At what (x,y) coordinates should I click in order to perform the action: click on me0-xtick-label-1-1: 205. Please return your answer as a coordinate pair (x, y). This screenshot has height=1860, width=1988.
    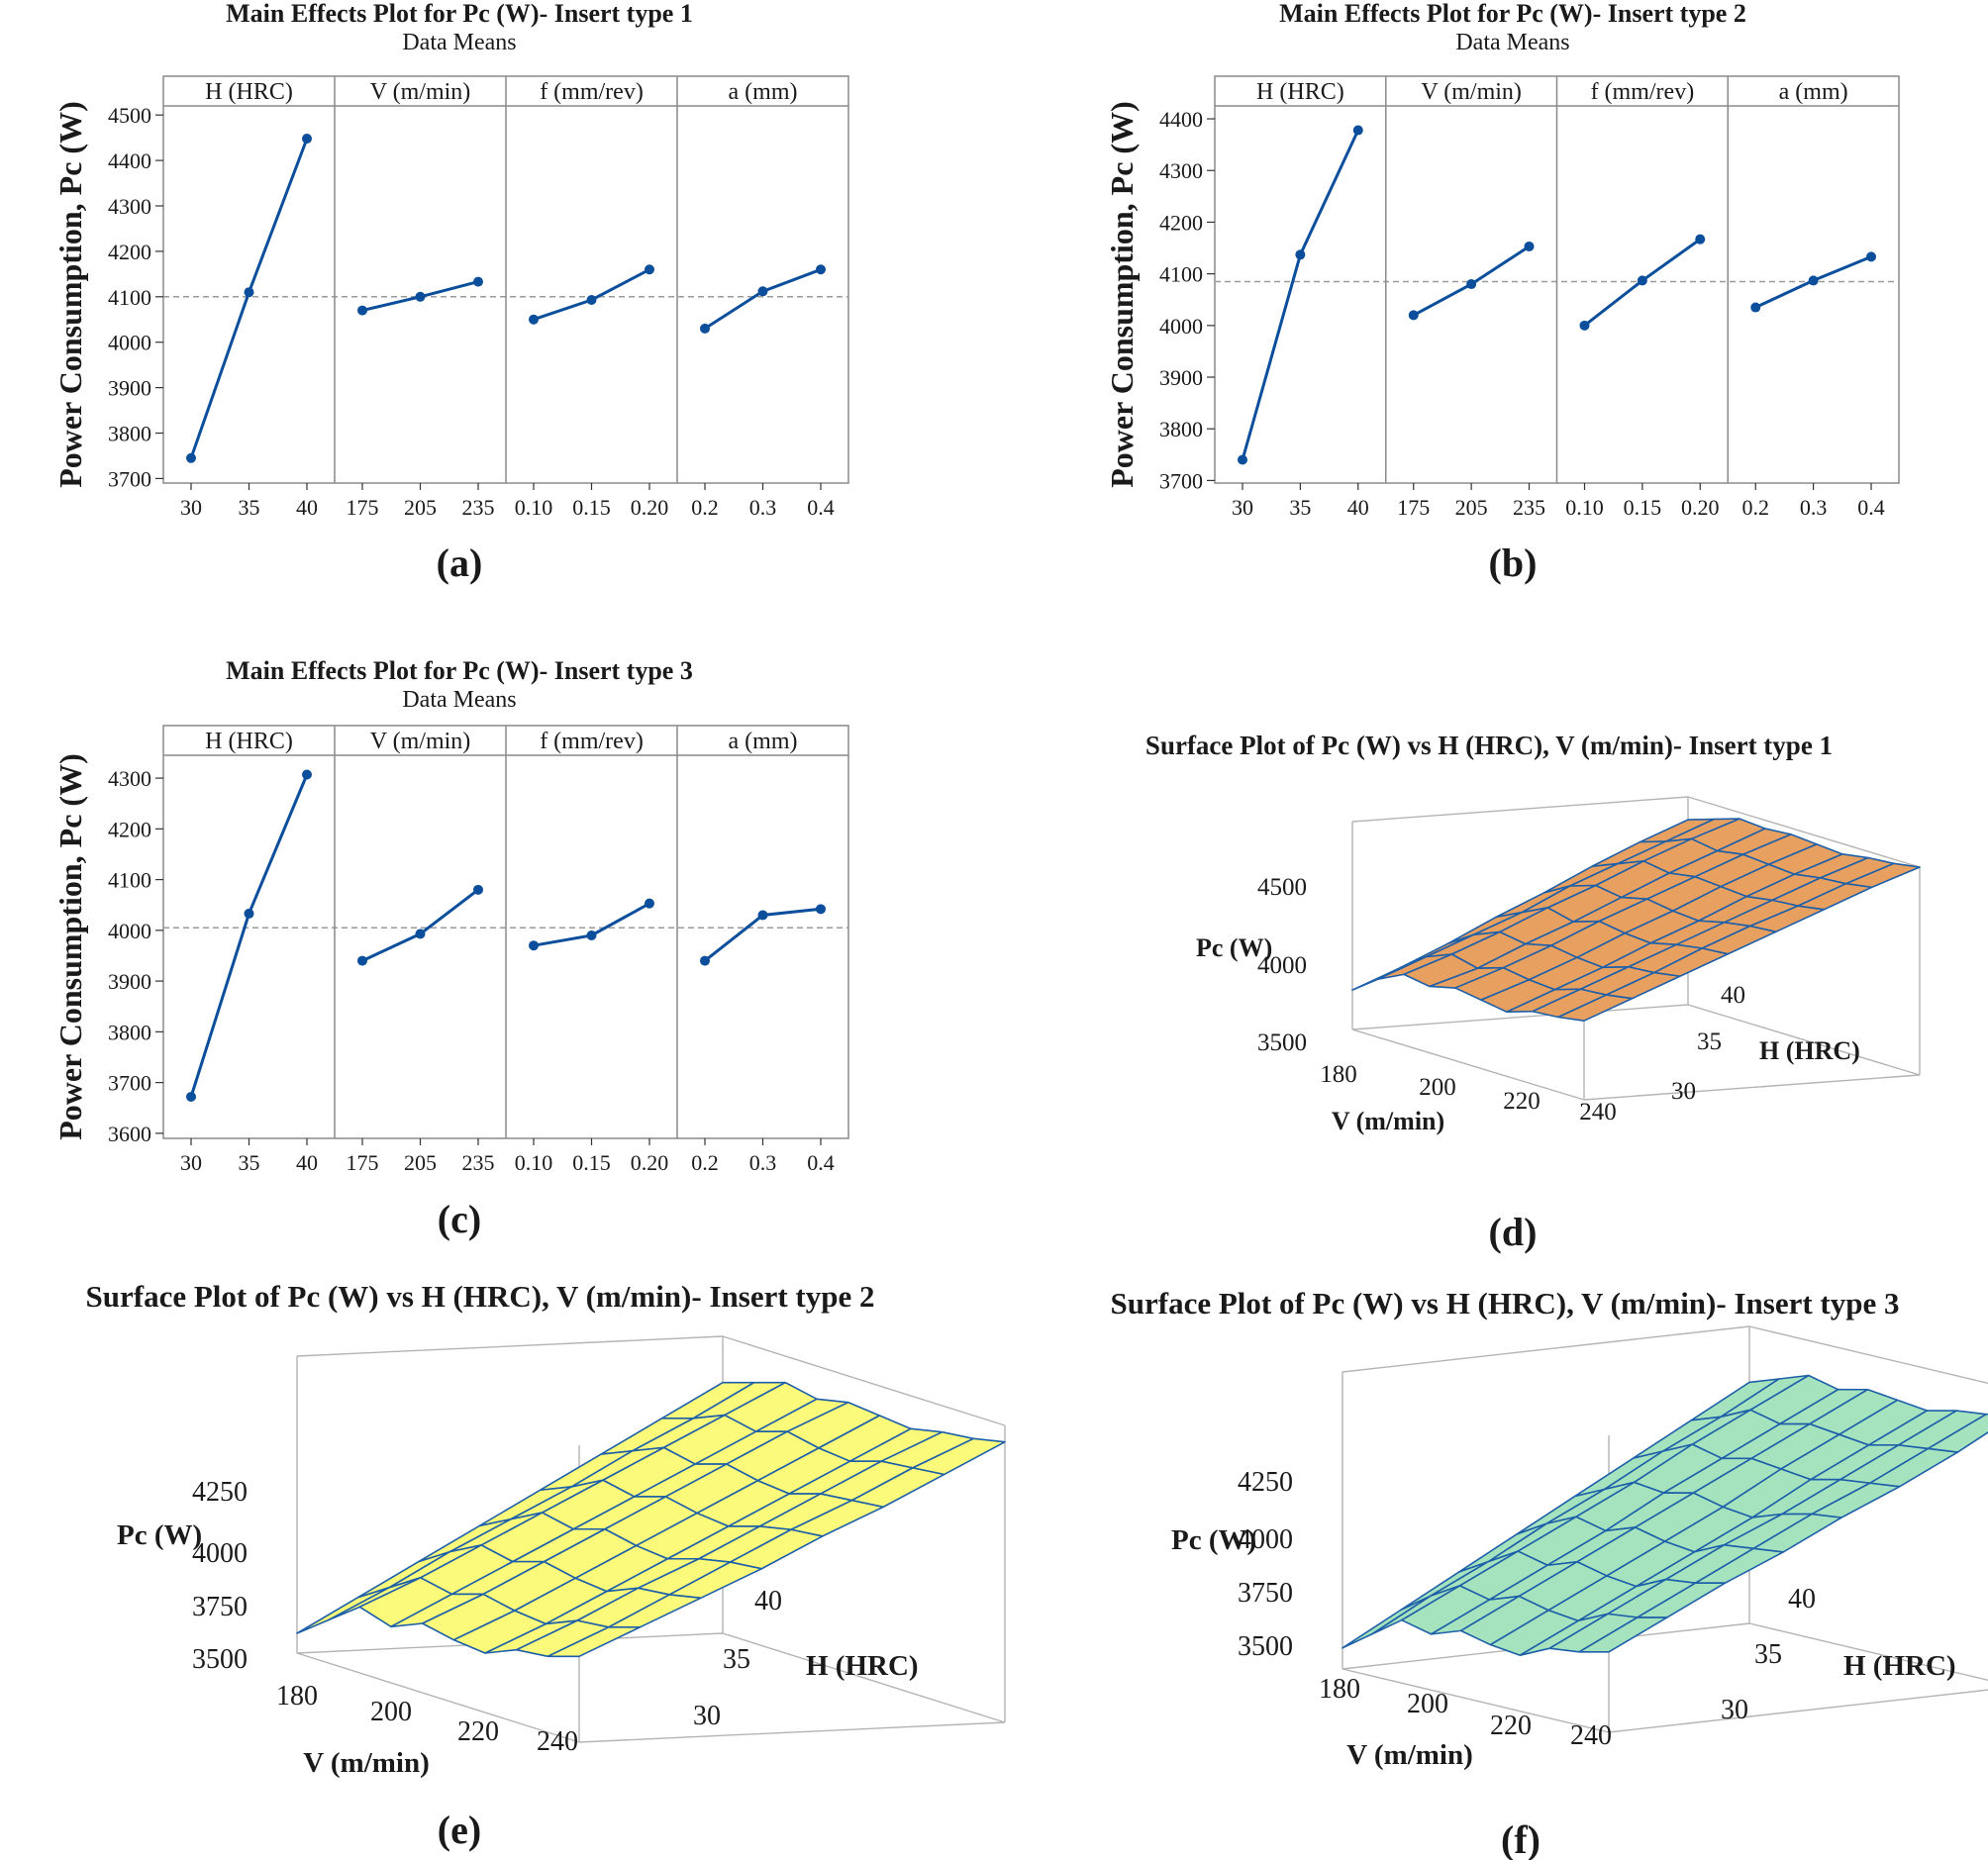
    Looking at the image, I should click on (420, 508).